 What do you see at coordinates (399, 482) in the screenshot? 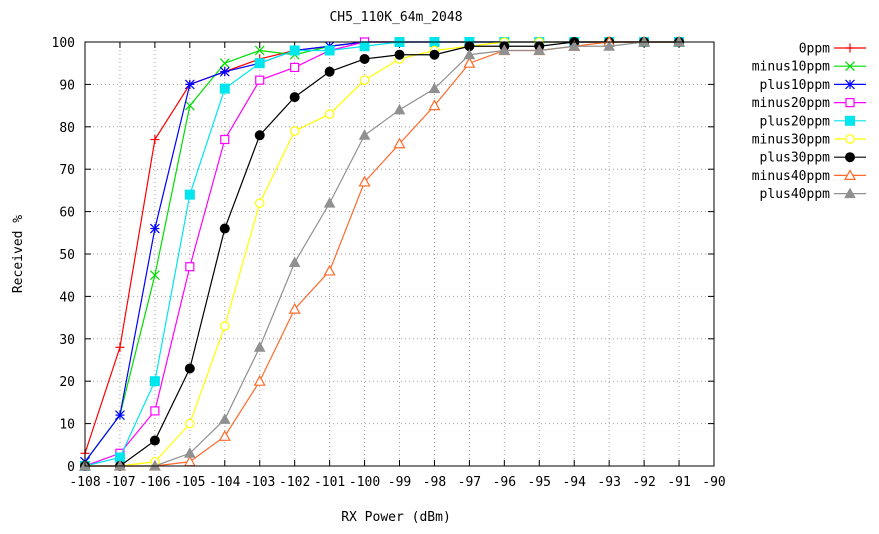
I see `x-tick-label: -99` at bounding box center [399, 482].